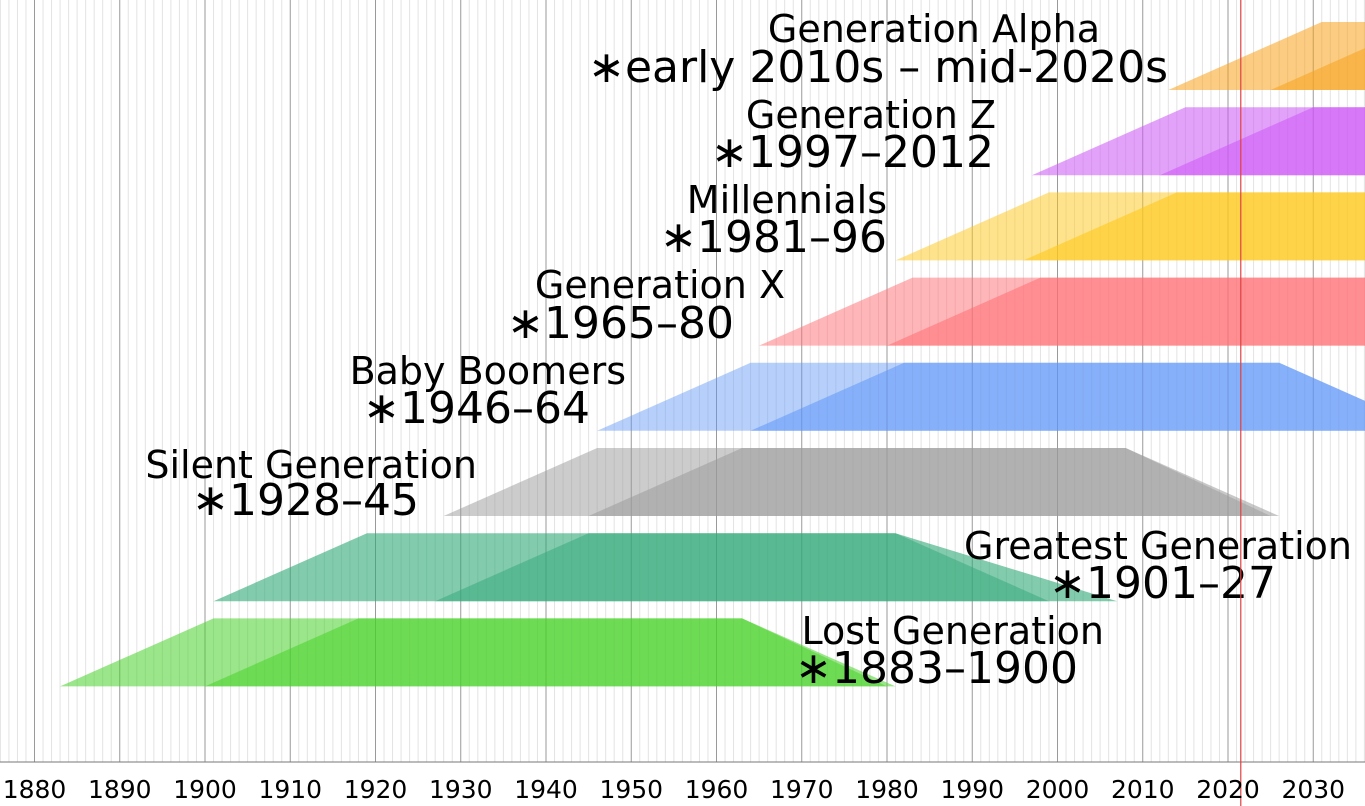 The image size is (1365, 806). I want to click on generation-years-label: ∗1946–64, so click(476, 408).